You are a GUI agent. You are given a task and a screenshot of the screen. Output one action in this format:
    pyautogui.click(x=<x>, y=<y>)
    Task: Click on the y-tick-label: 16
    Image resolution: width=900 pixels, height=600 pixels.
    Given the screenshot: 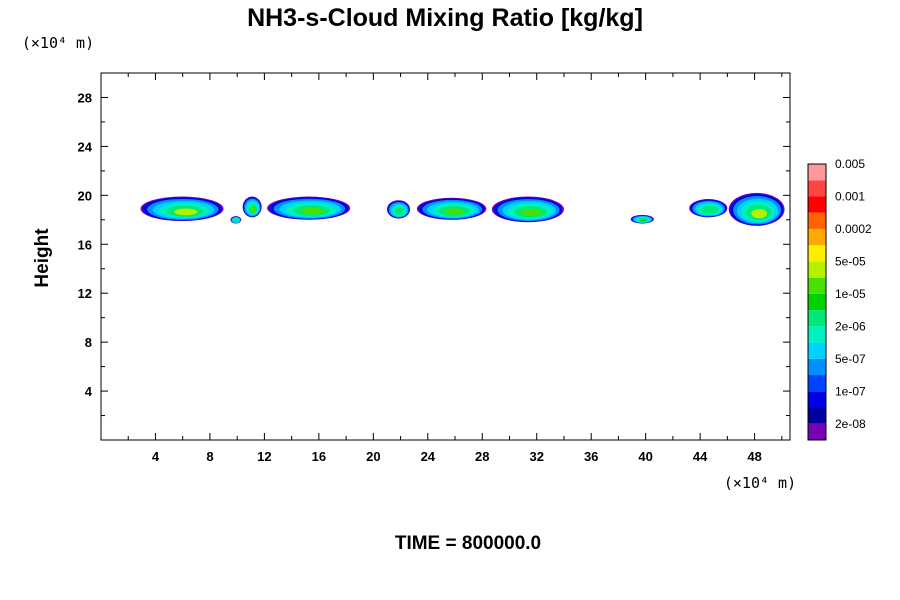 What is the action you would take?
    pyautogui.click(x=85, y=244)
    